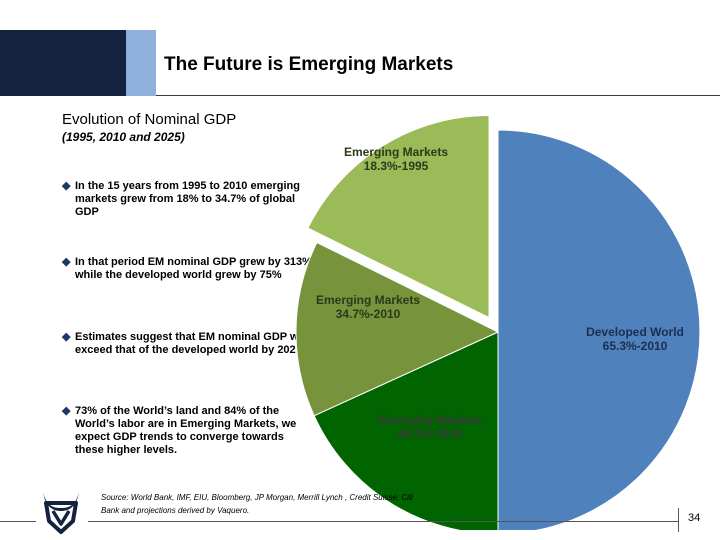 Image resolution: width=720 pixels, height=540 pixels. What do you see at coordinates (149, 119) in the screenshot?
I see `chart-subtitle: Evolution of Nominal GDP` at bounding box center [149, 119].